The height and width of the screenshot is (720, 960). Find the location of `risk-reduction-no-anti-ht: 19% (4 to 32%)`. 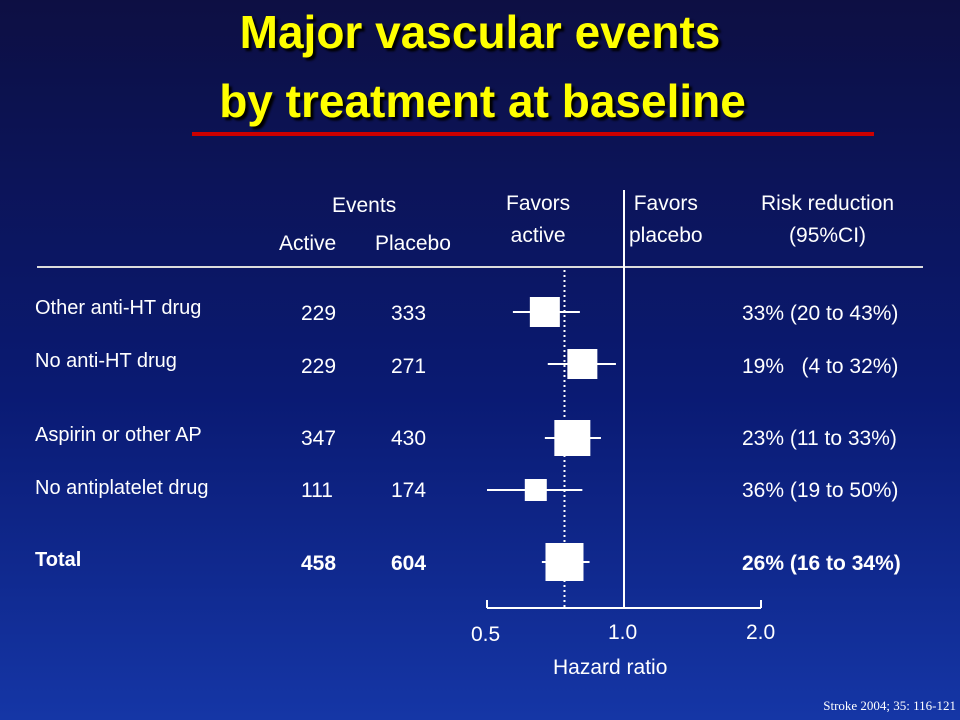

risk-reduction-no-anti-ht: 19% (4 to 32%) is located at coordinates (820, 366).